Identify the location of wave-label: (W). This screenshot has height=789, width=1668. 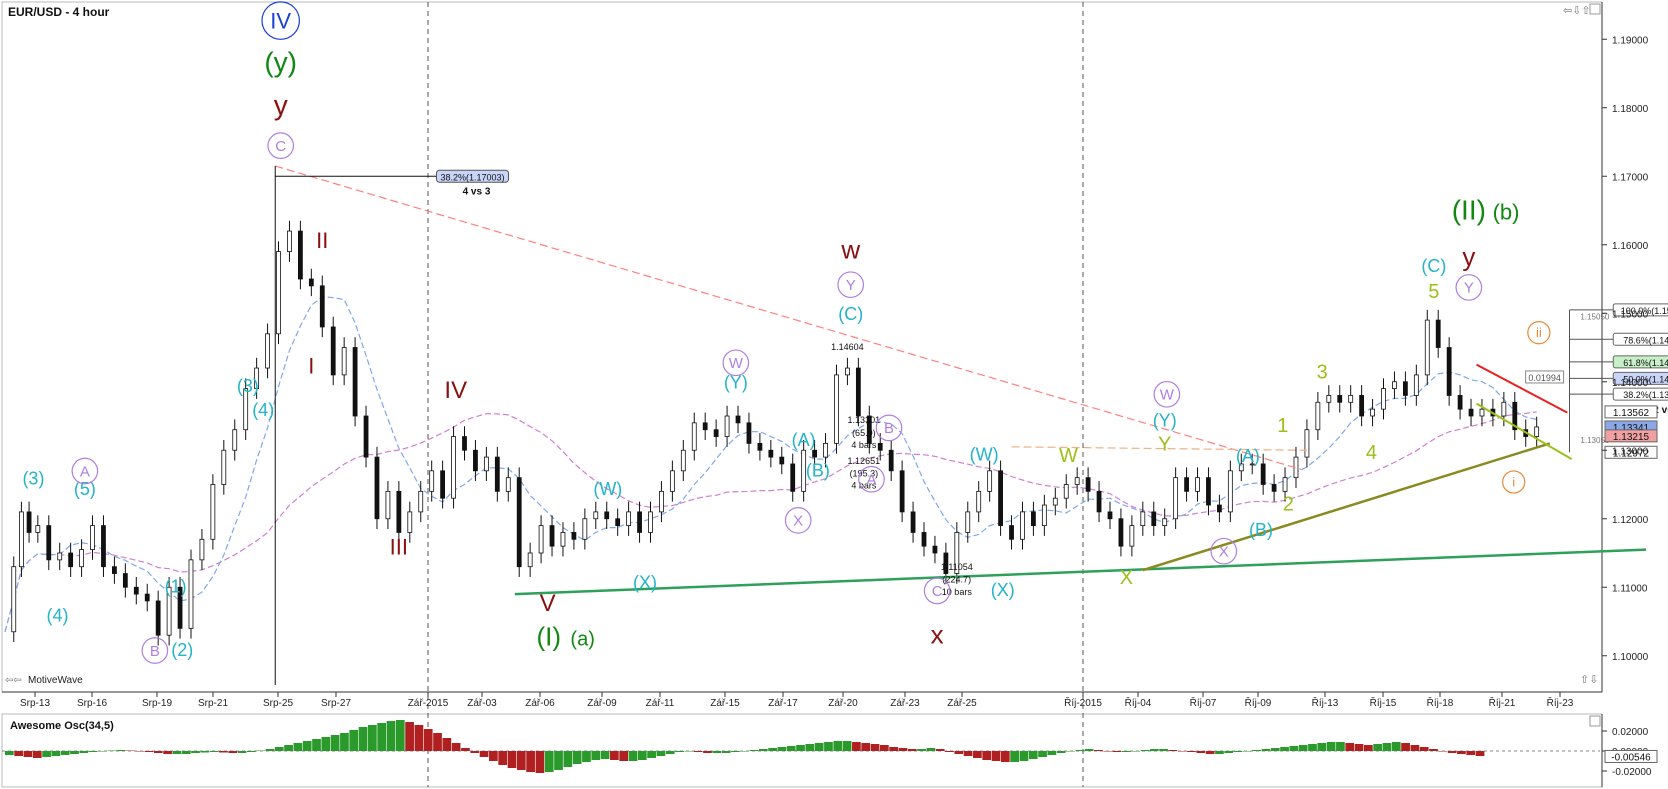
(607, 489).